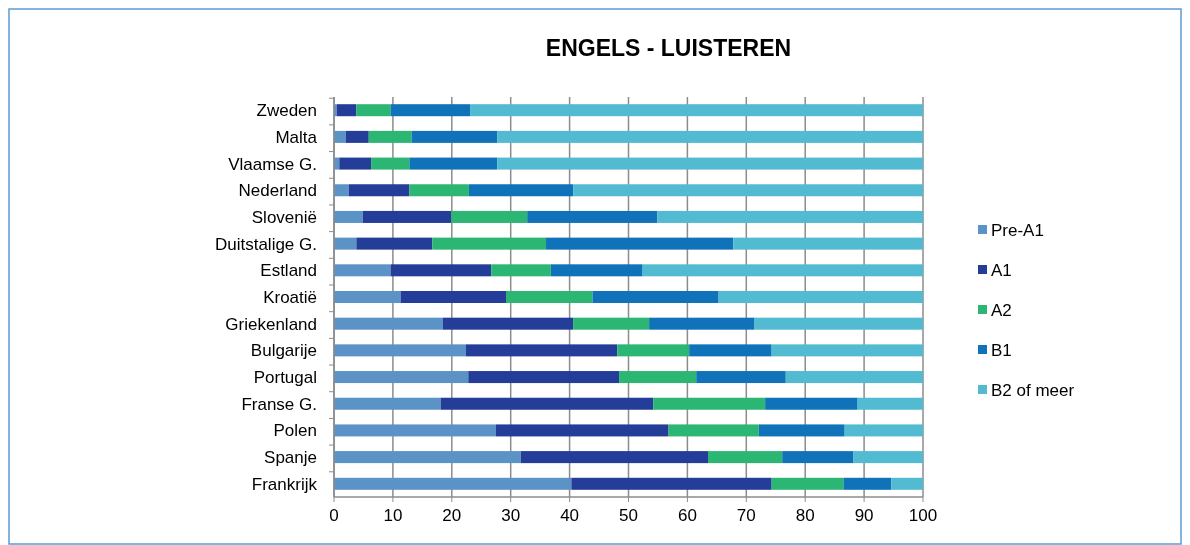 Image resolution: width=1190 pixels, height=545 pixels. What do you see at coordinates (265, 244) in the screenshot?
I see `y-tick-label: Duitstalige G.` at bounding box center [265, 244].